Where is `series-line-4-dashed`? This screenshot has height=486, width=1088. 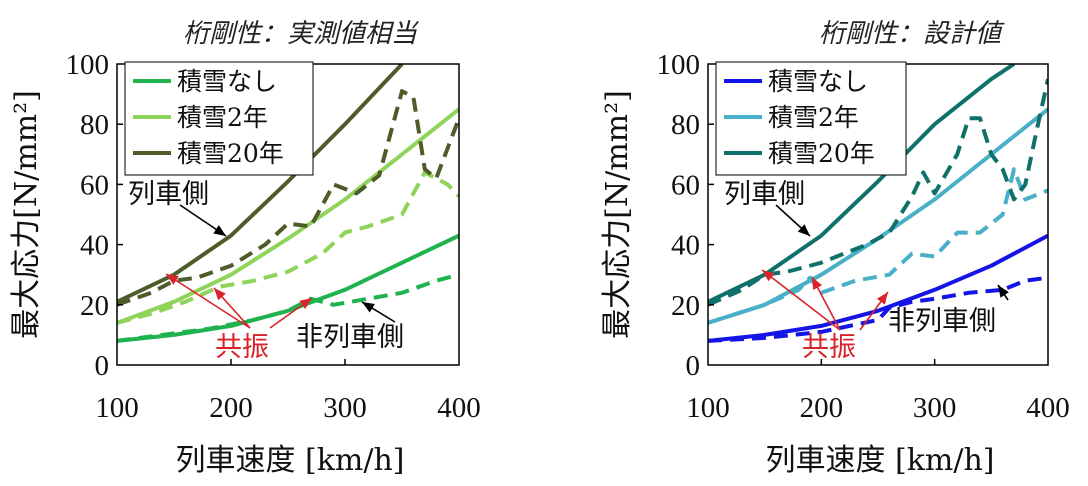 series-line-4-dashed is located at coordinates (878, 309).